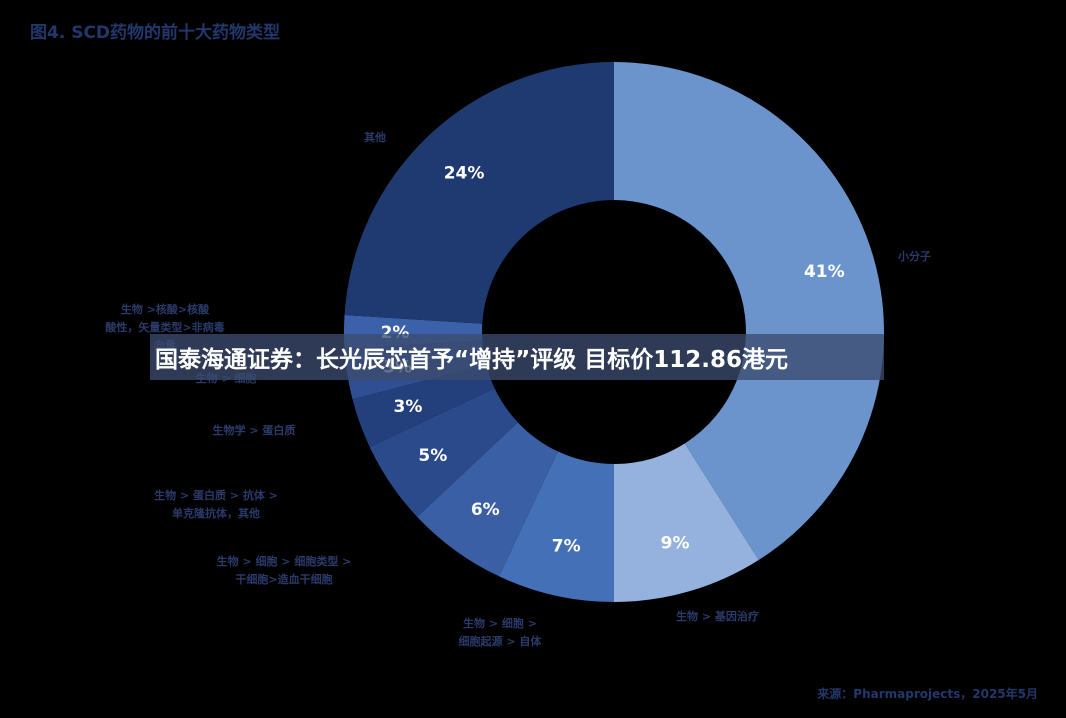  I want to click on slice-category-label: 生物 > 细胞 > 细胞类型 >, so click(284, 561).